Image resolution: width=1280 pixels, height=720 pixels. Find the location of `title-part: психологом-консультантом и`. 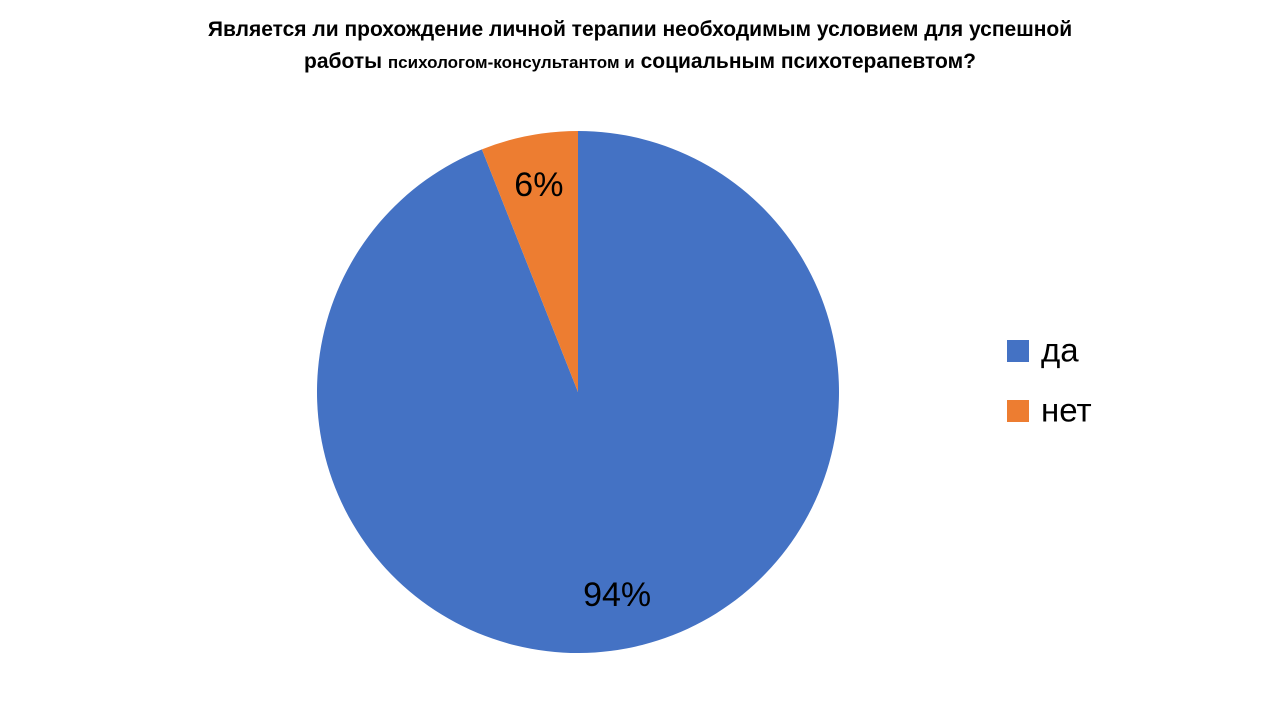

title-part: психологом-консультантом и is located at coordinates (511, 62).